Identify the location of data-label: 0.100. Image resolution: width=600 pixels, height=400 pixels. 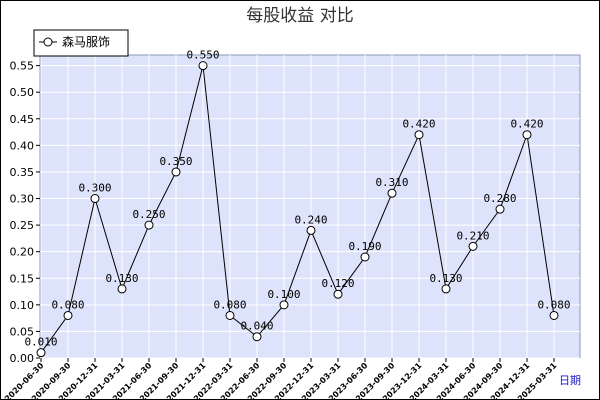
(283, 294).